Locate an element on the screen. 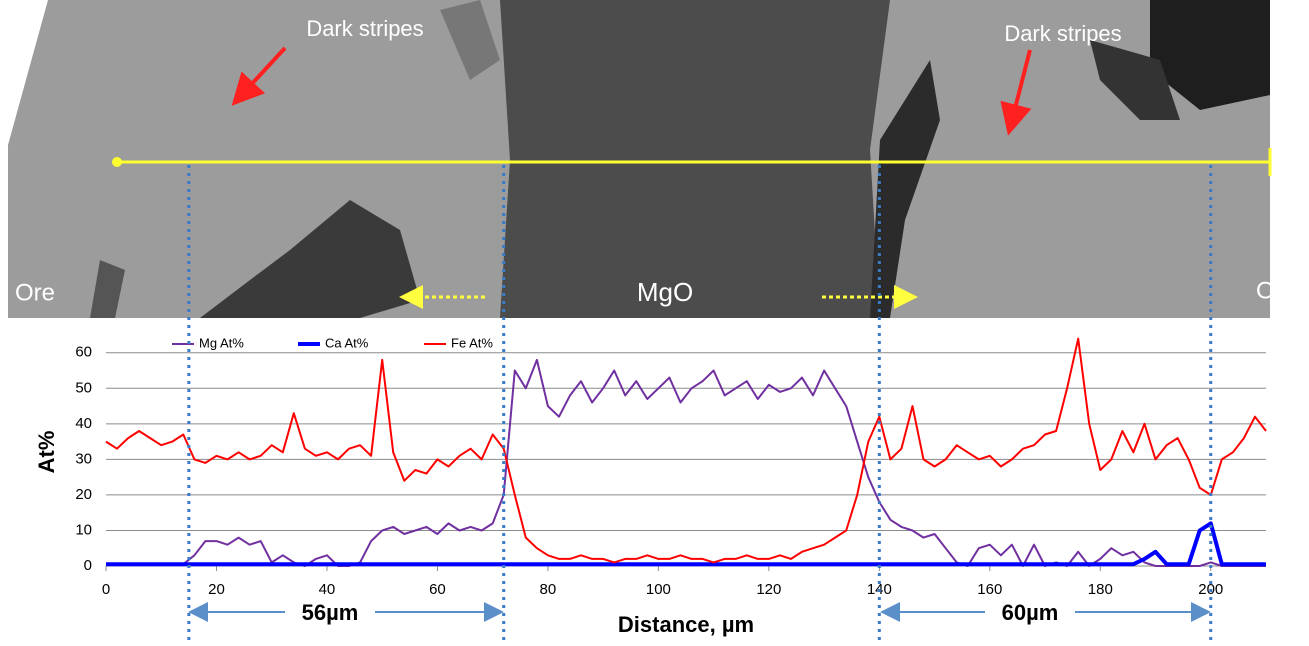  span-label: 56µm is located at coordinates (330, 612).